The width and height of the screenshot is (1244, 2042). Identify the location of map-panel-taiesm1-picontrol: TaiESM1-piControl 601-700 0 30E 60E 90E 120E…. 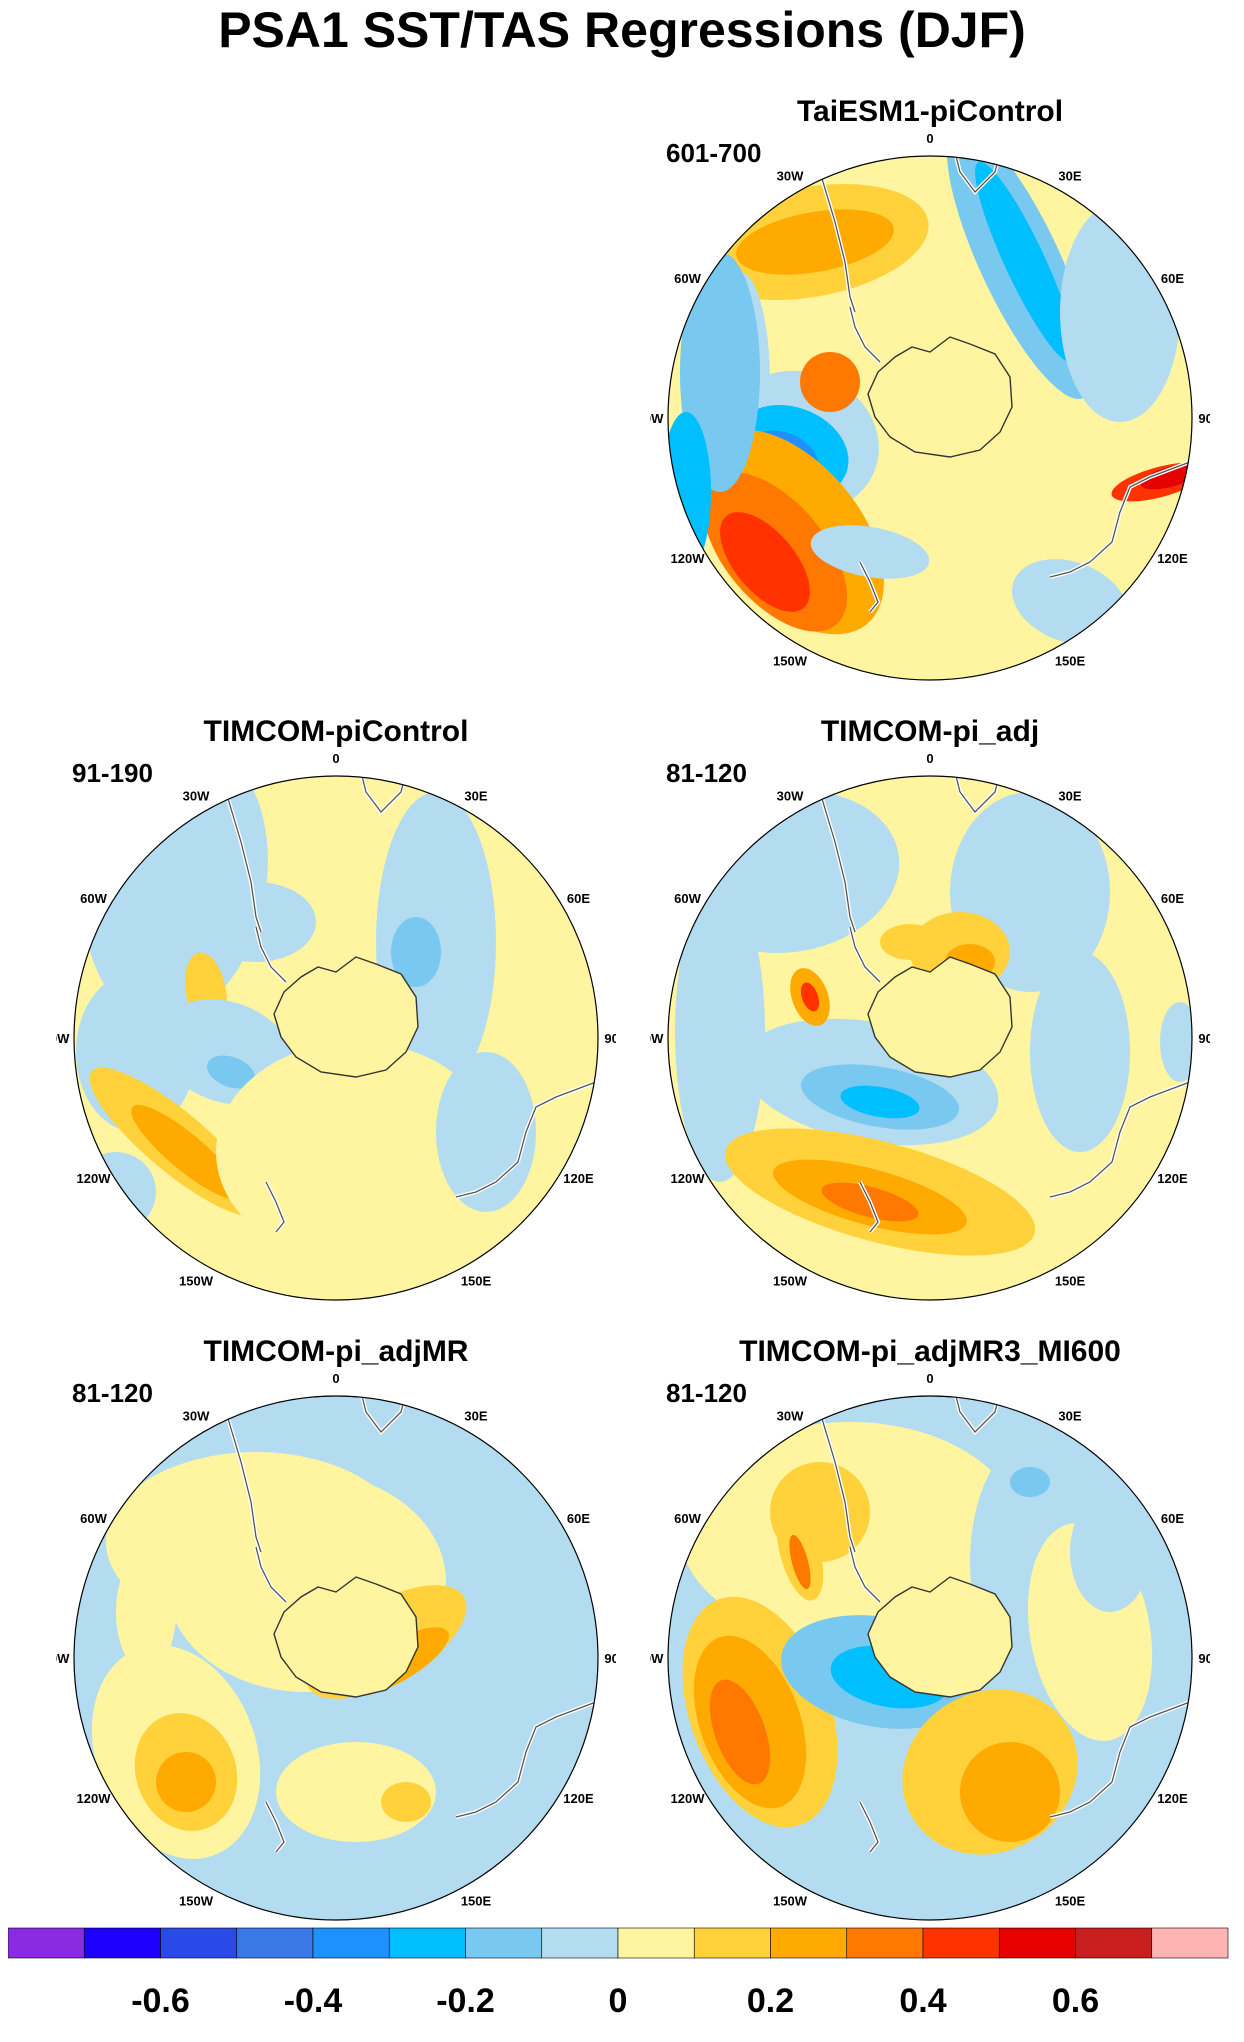
(930, 394).